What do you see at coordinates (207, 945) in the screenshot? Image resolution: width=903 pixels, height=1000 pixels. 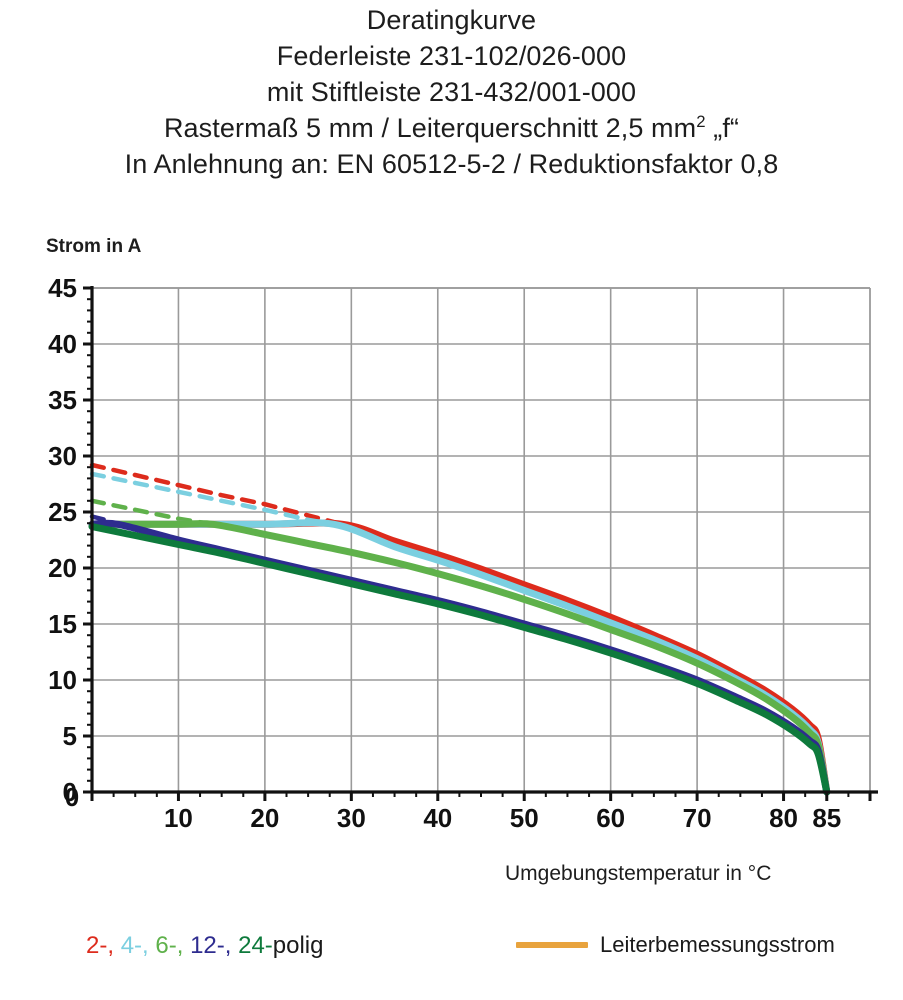 I see `legend-pole-12: 12-` at bounding box center [207, 945].